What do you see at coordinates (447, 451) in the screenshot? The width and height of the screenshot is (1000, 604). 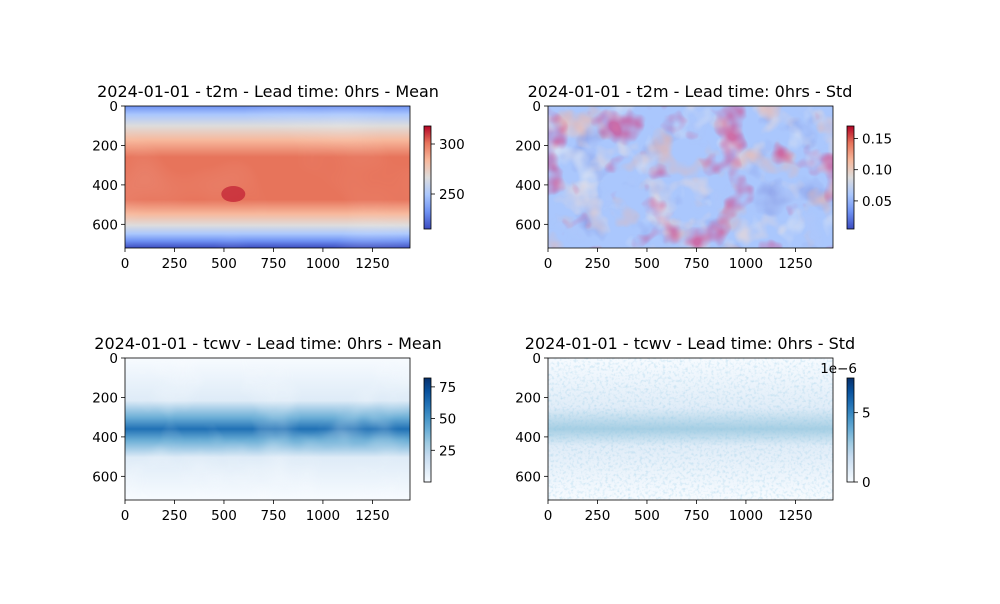 I see `colorbar-tick-label: 25` at bounding box center [447, 451].